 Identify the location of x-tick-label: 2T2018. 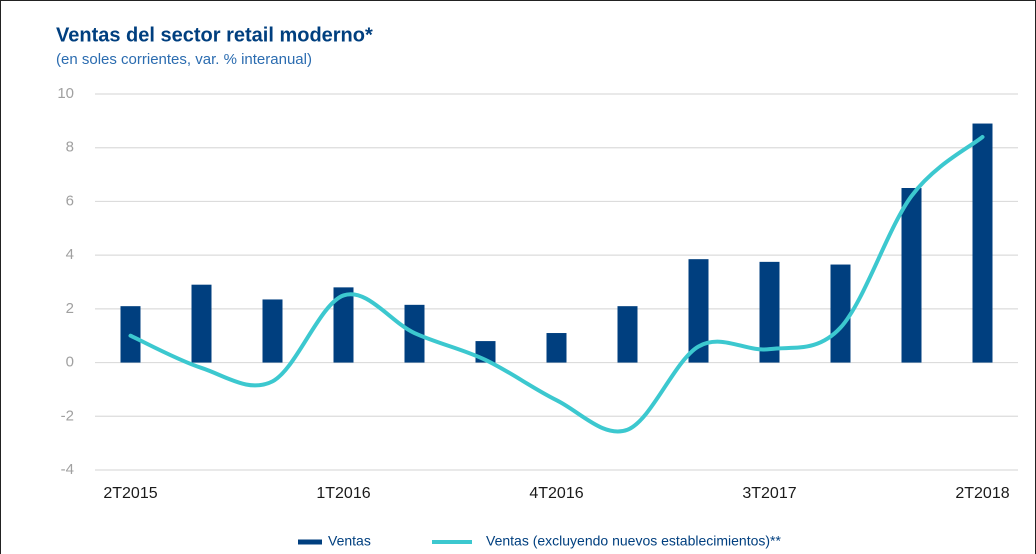
(982, 493).